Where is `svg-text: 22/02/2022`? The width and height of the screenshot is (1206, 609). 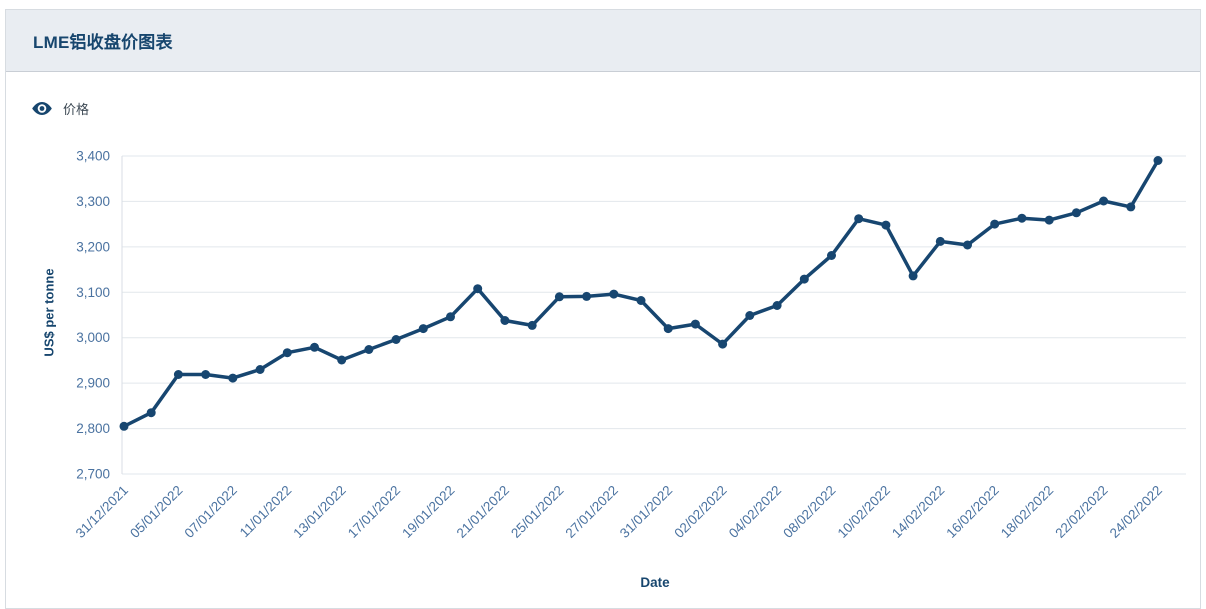 svg-text: 22/02/2022 is located at coordinates (1081, 512).